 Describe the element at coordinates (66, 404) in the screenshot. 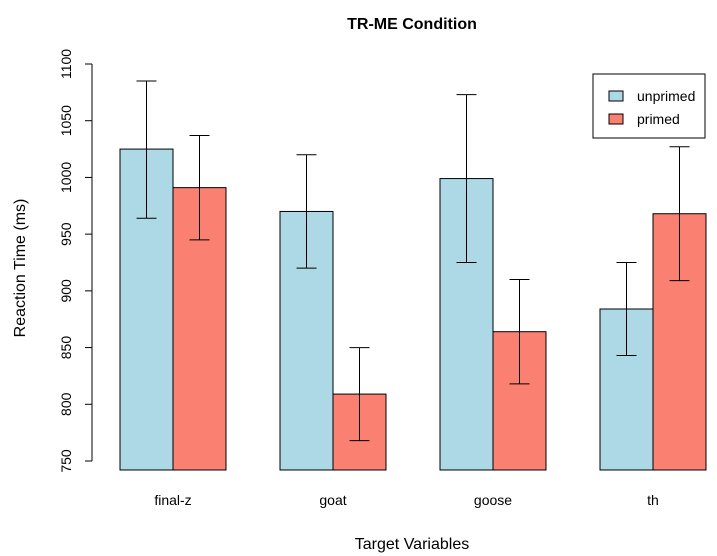

I see `y-tick-label-800: 800` at that location.